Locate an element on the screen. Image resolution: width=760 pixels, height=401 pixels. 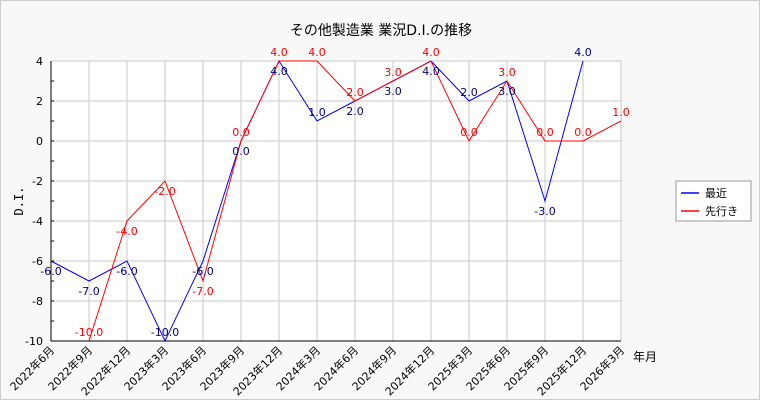
legend is located at coordinates (713, 201).